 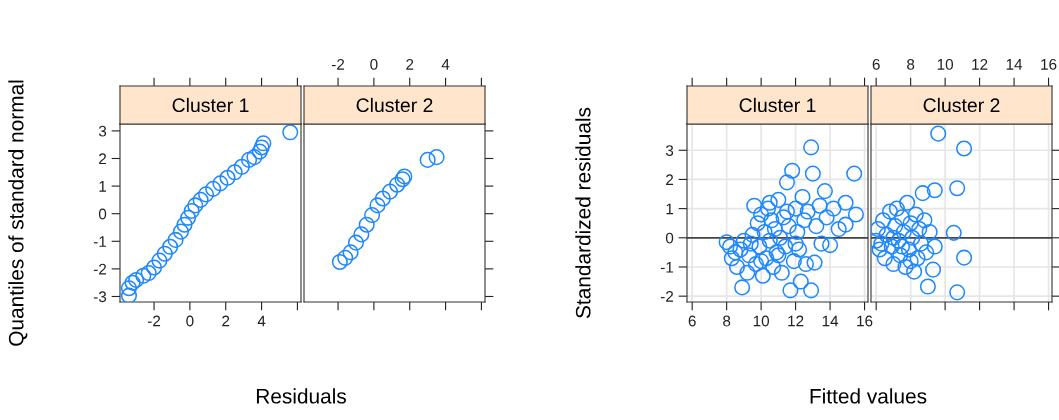 I want to click on y-tick-label: -3, so click(x=100, y=297).